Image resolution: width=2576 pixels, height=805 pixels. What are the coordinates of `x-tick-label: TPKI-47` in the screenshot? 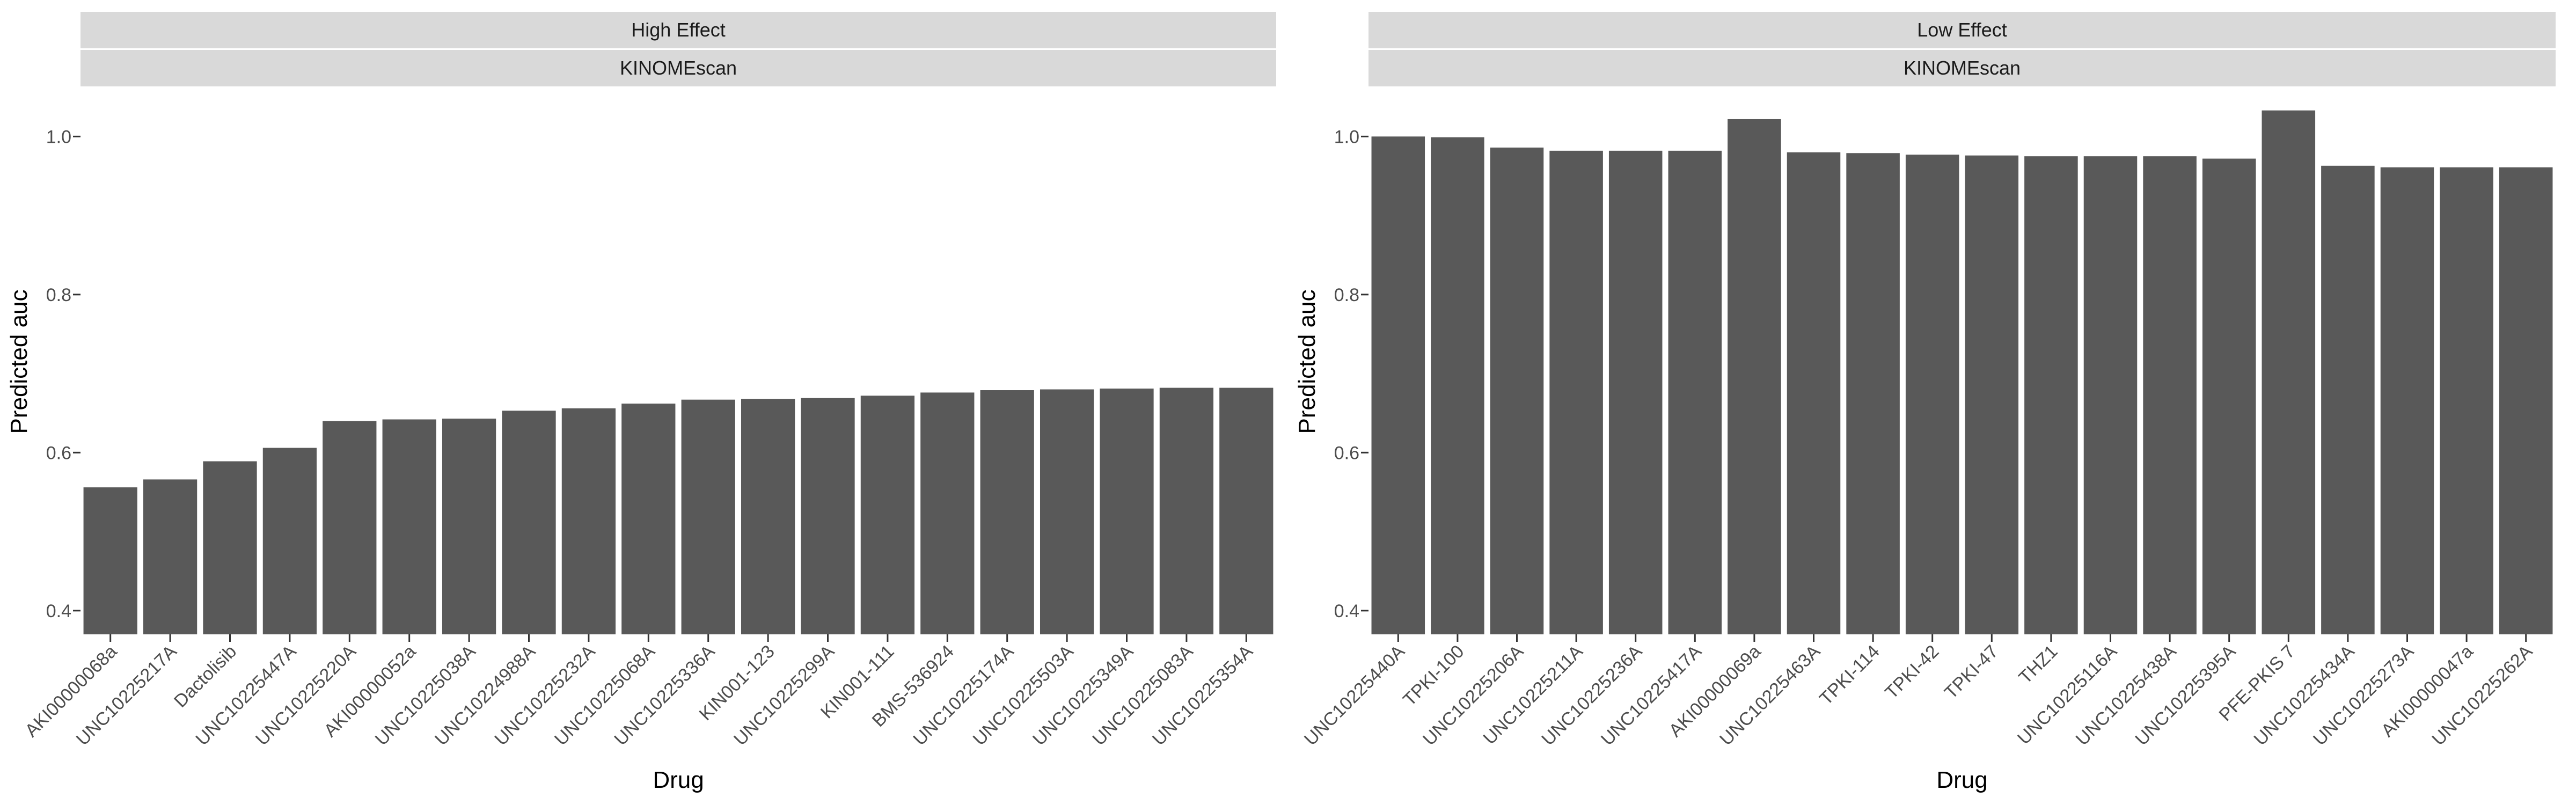 It's located at (1971, 672).